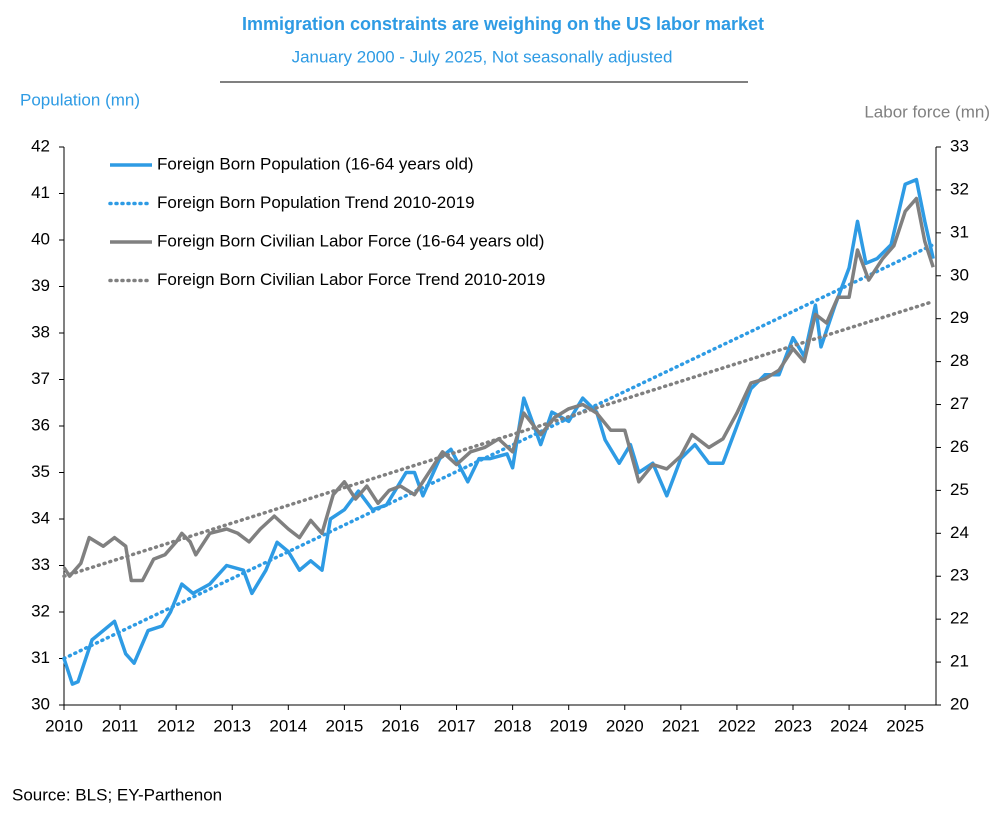 Image resolution: width=1000 pixels, height=829 pixels. Describe the element at coordinates (176, 725) in the screenshot. I see `x-tick-label: 2012` at that location.